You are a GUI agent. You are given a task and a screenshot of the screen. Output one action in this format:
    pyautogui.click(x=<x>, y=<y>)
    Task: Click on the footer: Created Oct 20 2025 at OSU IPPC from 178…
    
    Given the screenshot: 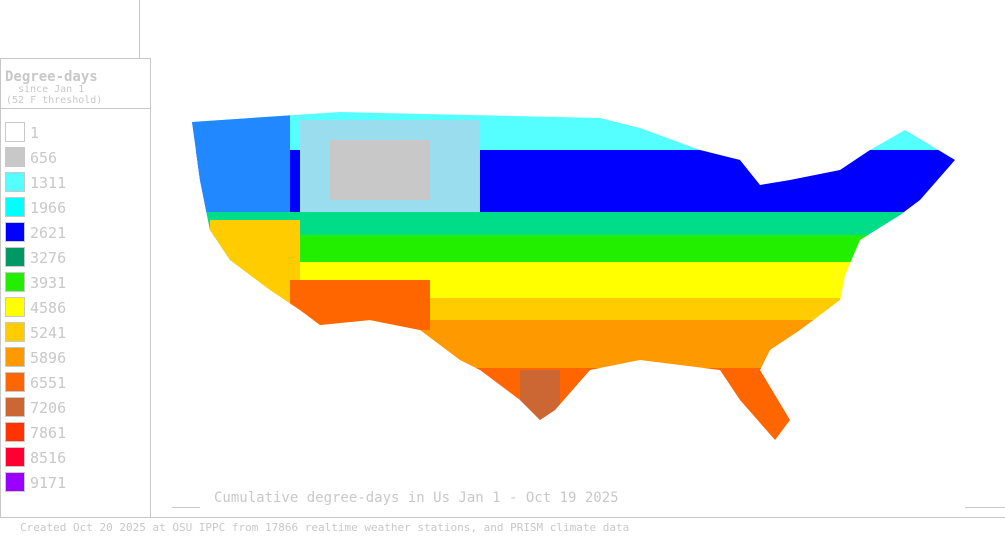 What is the action you would take?
    pyautogui.click(x=324, y=527)
    